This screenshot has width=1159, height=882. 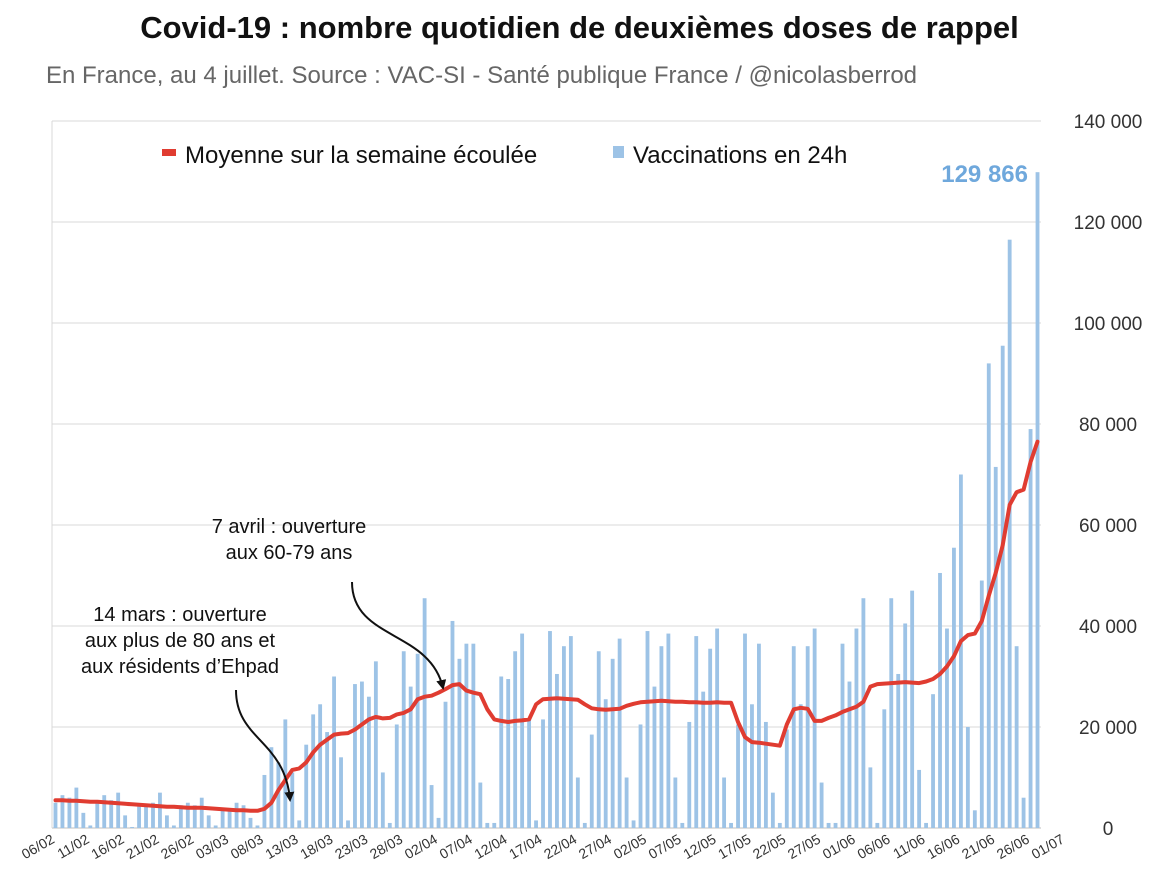 I want to click on y-tick-label: 40 000, so click(x=1108, y=627).